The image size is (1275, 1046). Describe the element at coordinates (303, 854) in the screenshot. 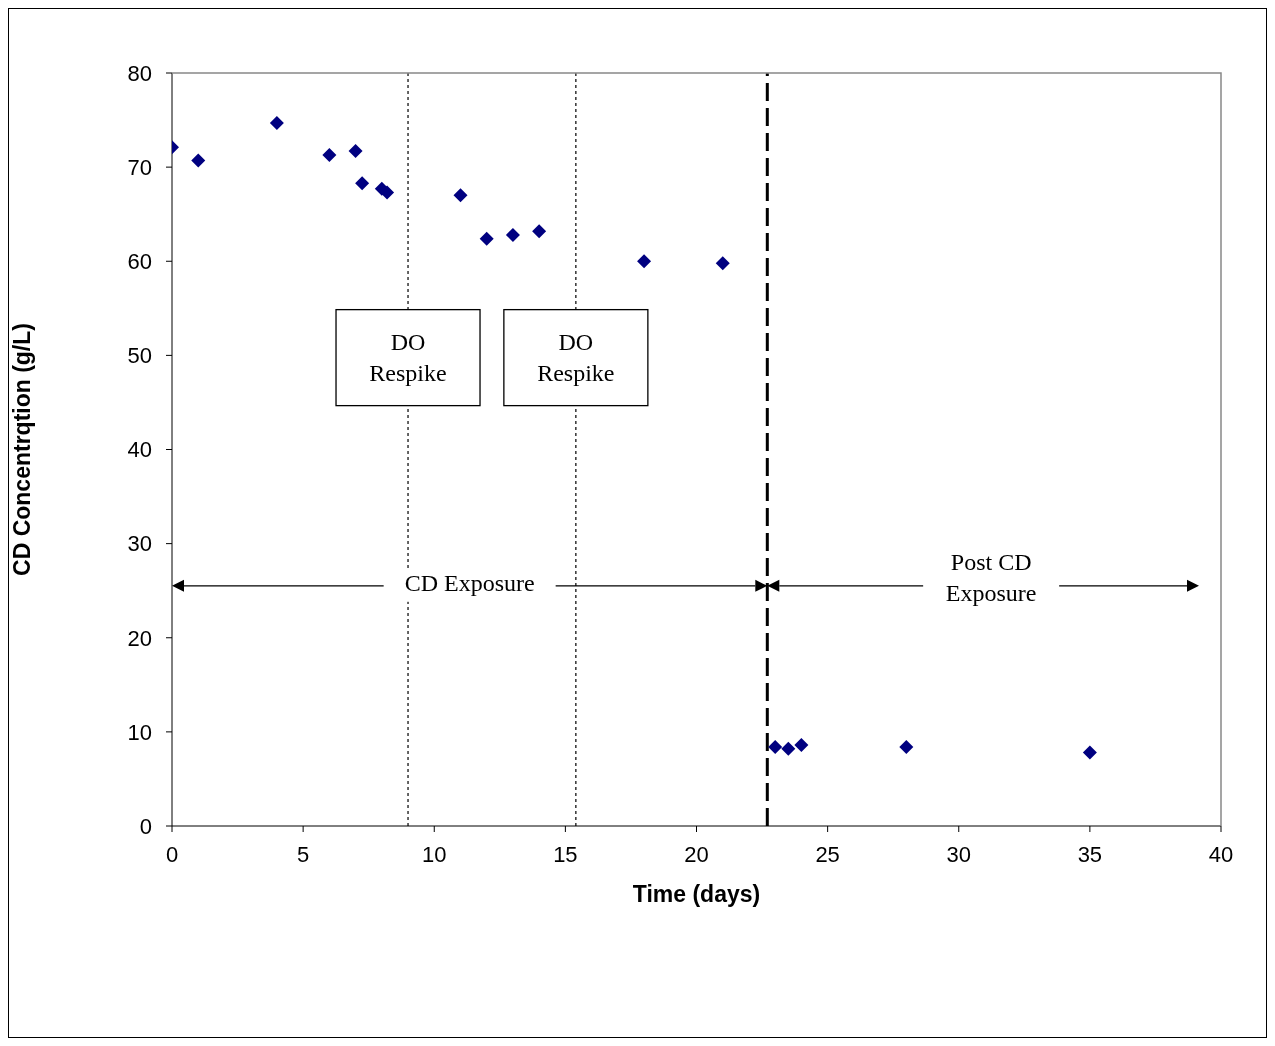

I see `x-tick-label: 5` at that location.